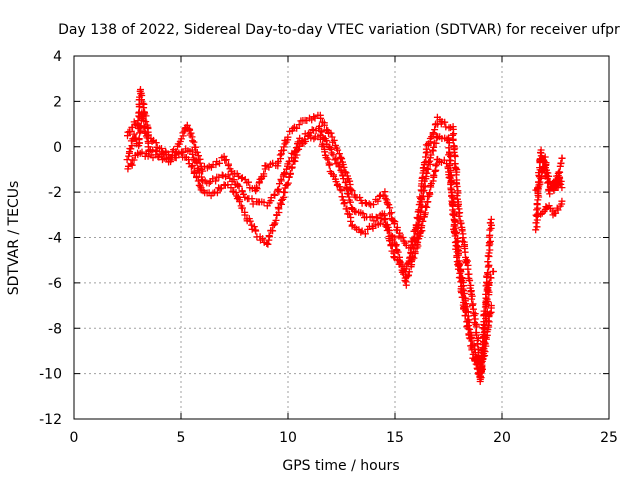  I want to click on x-tick-label: 15, so click(395, 438).